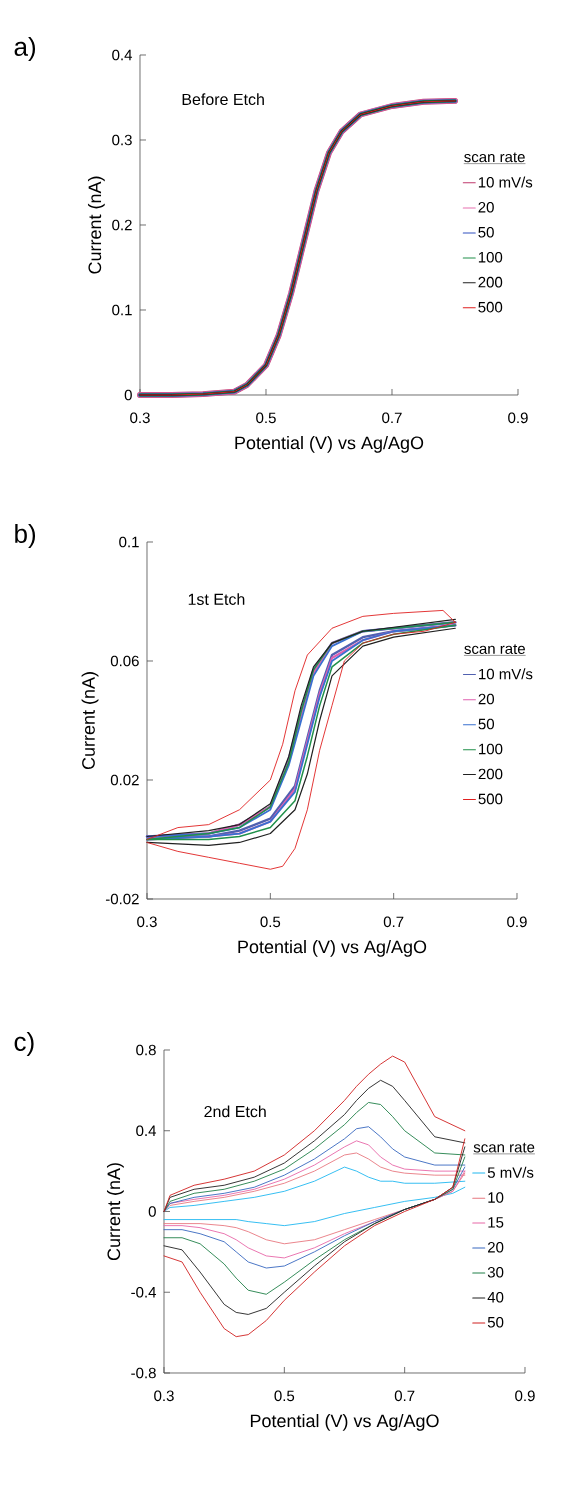  Describe the element at coordinates (122, 225) in the screenshot. I see `y-tick-label: 0.2` at that location.